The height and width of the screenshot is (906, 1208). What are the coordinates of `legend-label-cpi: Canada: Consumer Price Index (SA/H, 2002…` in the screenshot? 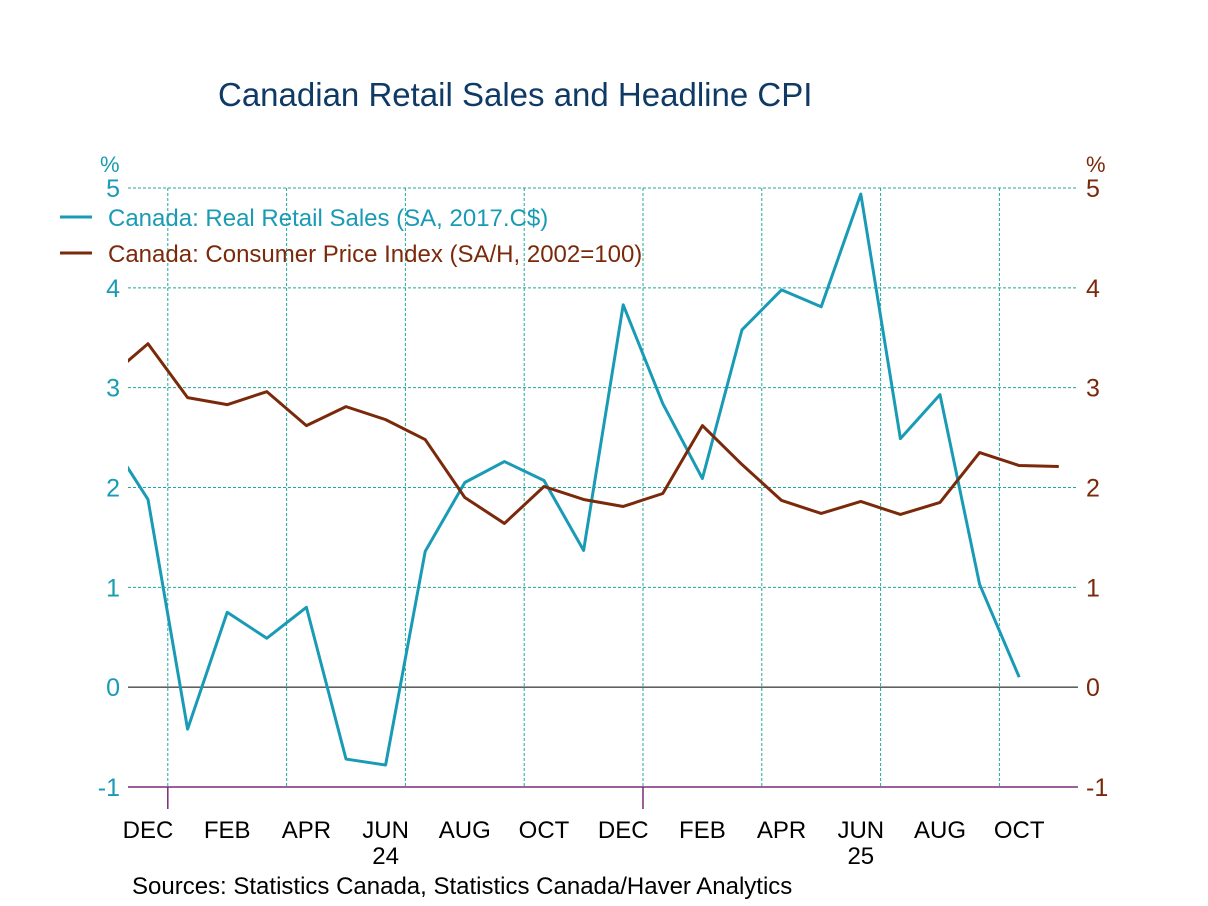 It's located at (375, 254).